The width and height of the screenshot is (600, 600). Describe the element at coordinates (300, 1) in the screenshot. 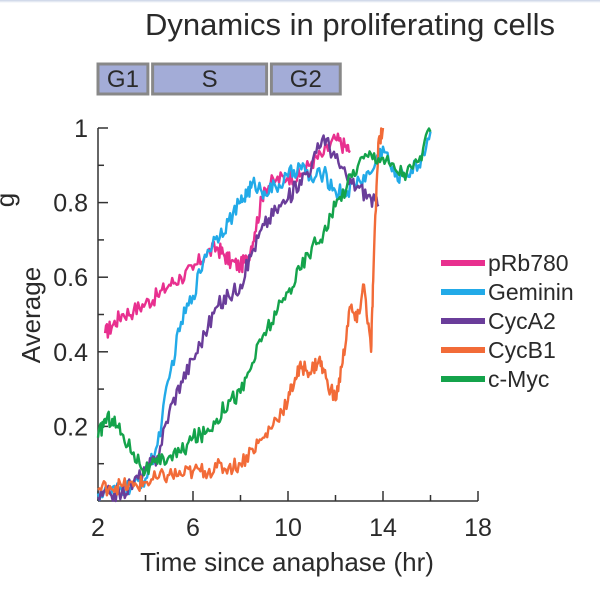

I see `top-border` at that location.